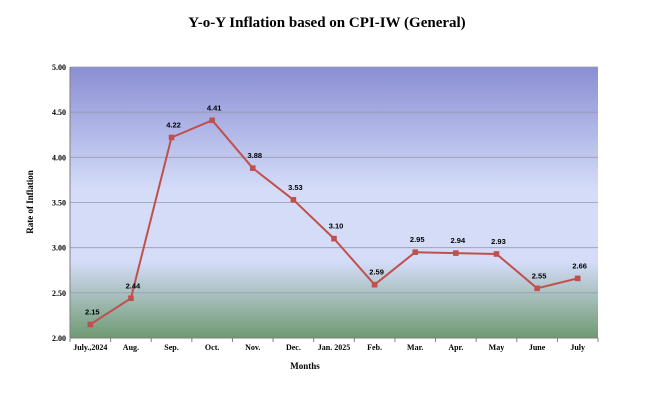 The width and height of the screenshot is (654, 409). What do you see at coordinates (293, 347) in the screenshot?
I see `x-tick-label: Dec.` at bounding box center [293, 347].